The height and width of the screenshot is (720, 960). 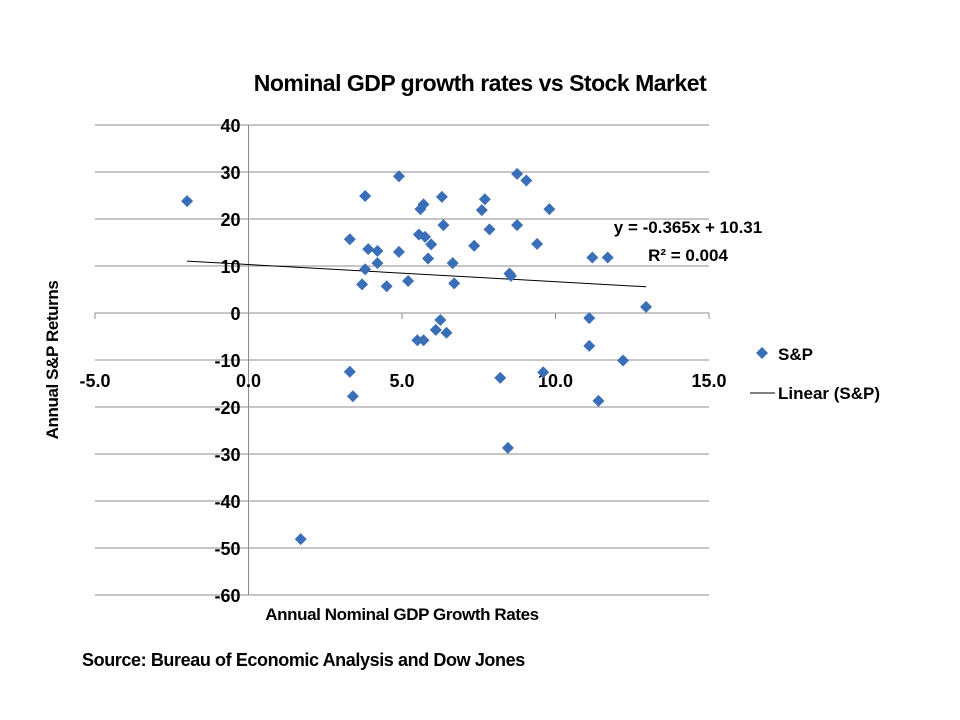 I want to click on x-tick-label: 10.0, so click(x=555, y=381).